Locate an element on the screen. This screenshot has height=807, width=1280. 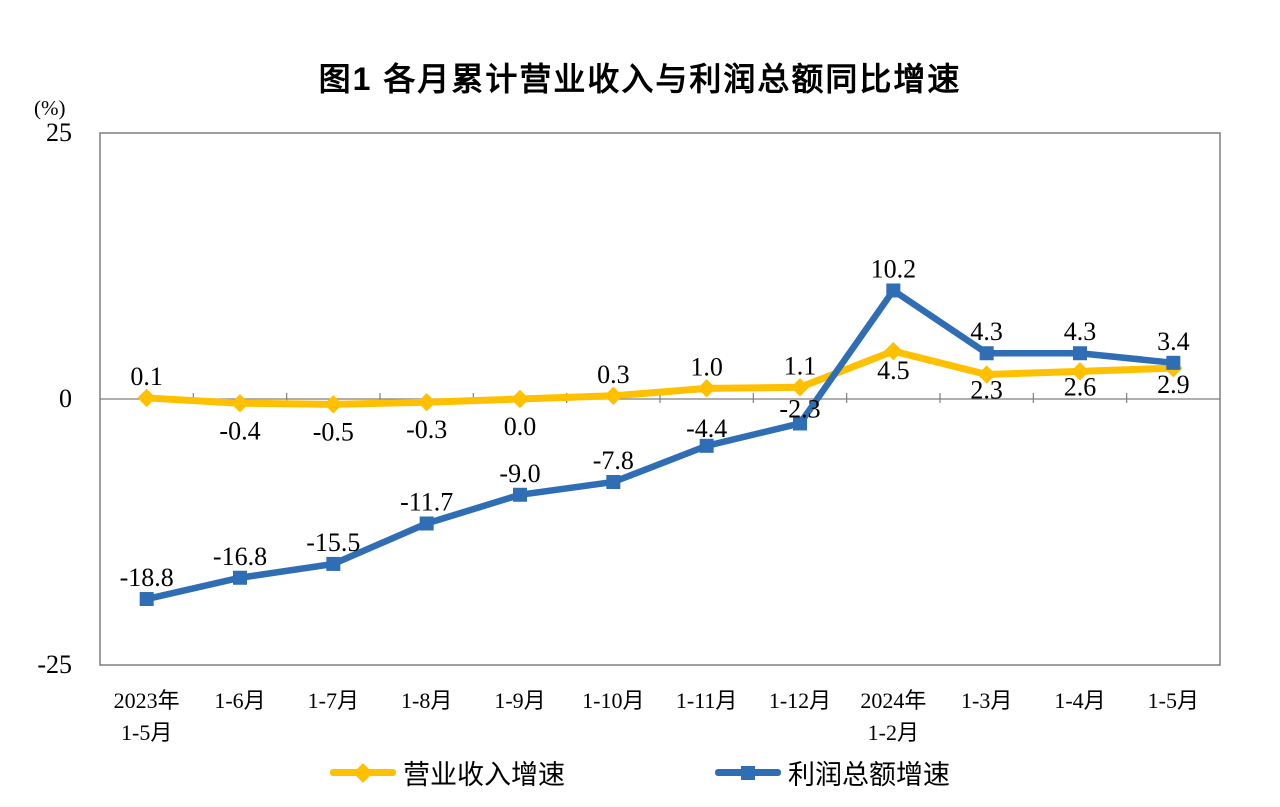
legend-label-profit: 利润总额增速 is located at coordinates (869, 775).